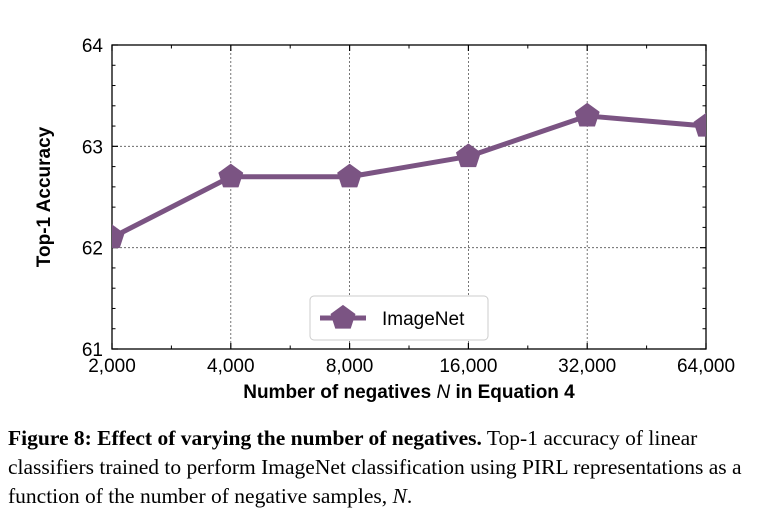  I want to click on legend-box, so click(399, 318).